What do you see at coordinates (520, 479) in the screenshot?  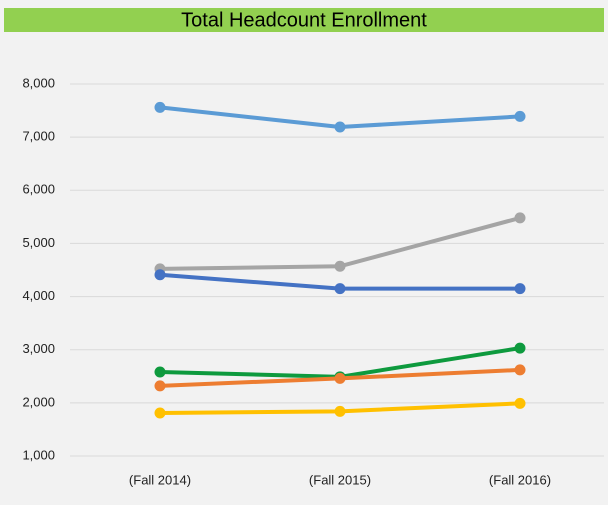 I see `x-tick-label: (Fall 2016)` at bounding box center [520, 479].